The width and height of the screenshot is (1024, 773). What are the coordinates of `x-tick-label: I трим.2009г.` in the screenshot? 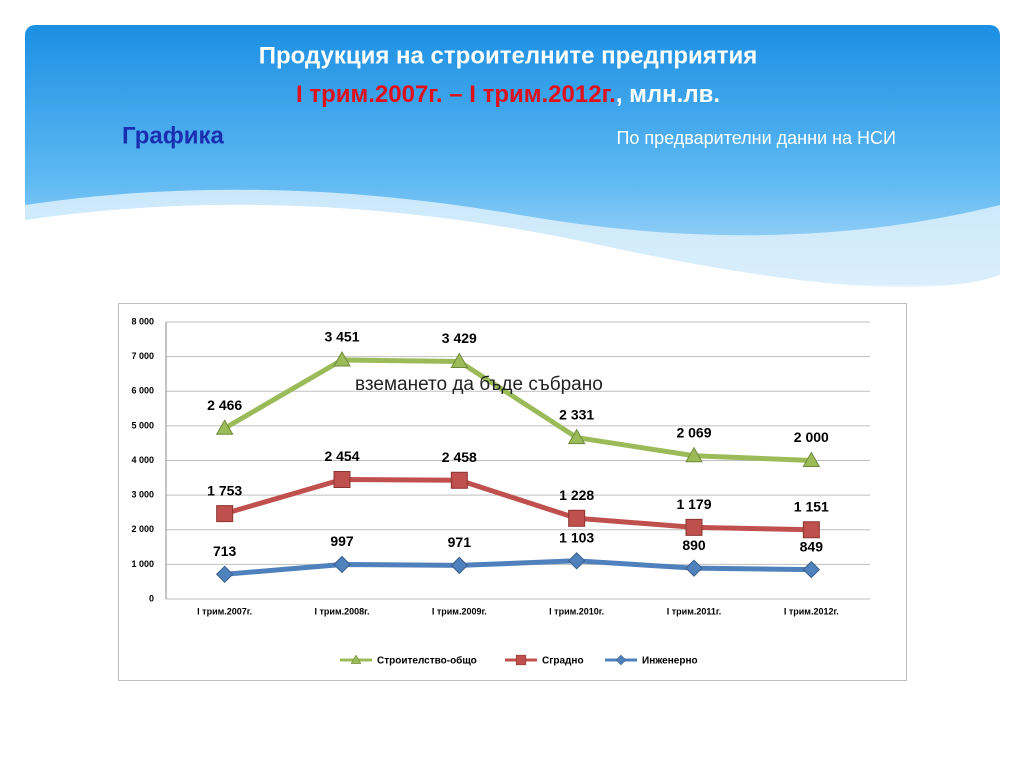 It's located at (459, 611).